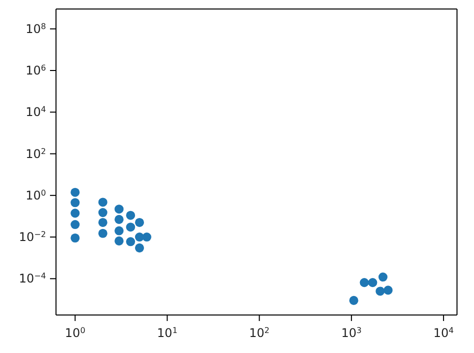  Describe the element at coordinates (32, 278) in the screenshot. I see `y-tick-label: 10$^{−4}$` at that location.